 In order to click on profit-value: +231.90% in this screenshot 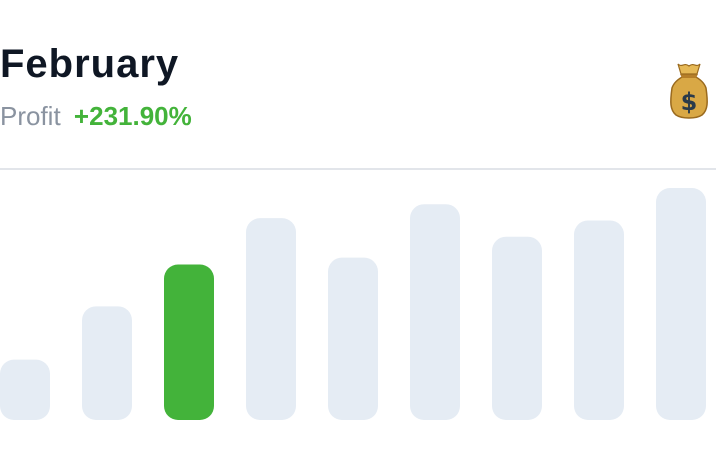, I will do `click(132, 116)`.